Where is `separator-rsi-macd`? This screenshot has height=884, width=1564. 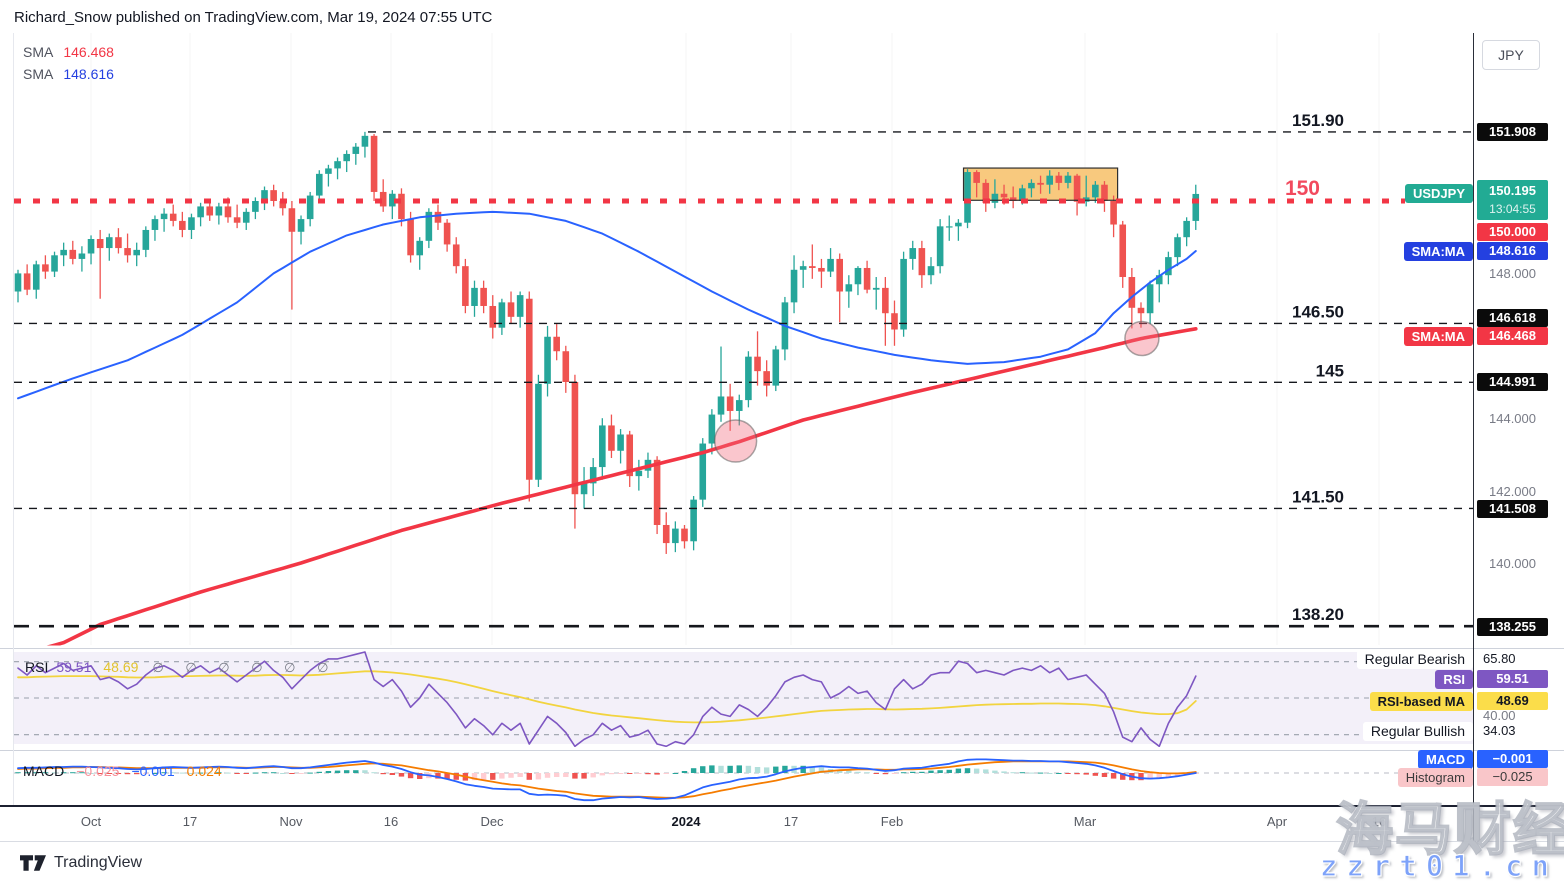
separator-rsi-macd is located at coordinates (782, 750).